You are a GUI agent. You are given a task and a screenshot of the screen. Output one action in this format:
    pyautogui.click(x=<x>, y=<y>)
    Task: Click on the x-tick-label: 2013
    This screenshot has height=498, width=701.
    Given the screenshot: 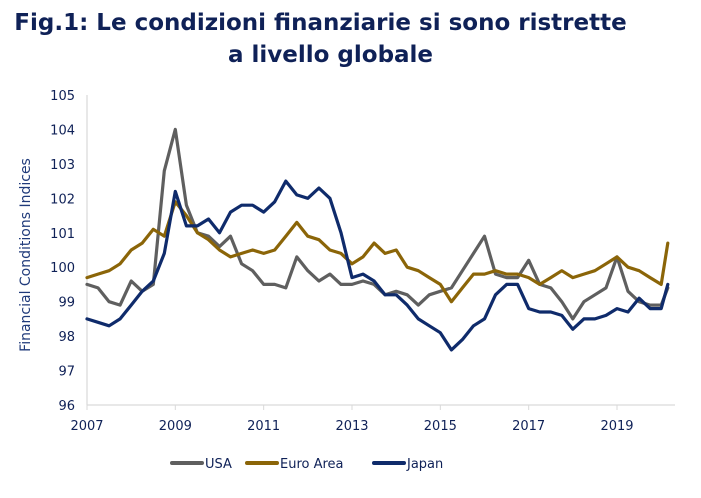 What is the action you would take?
    pyautogui.click(x=351, y=426)
    